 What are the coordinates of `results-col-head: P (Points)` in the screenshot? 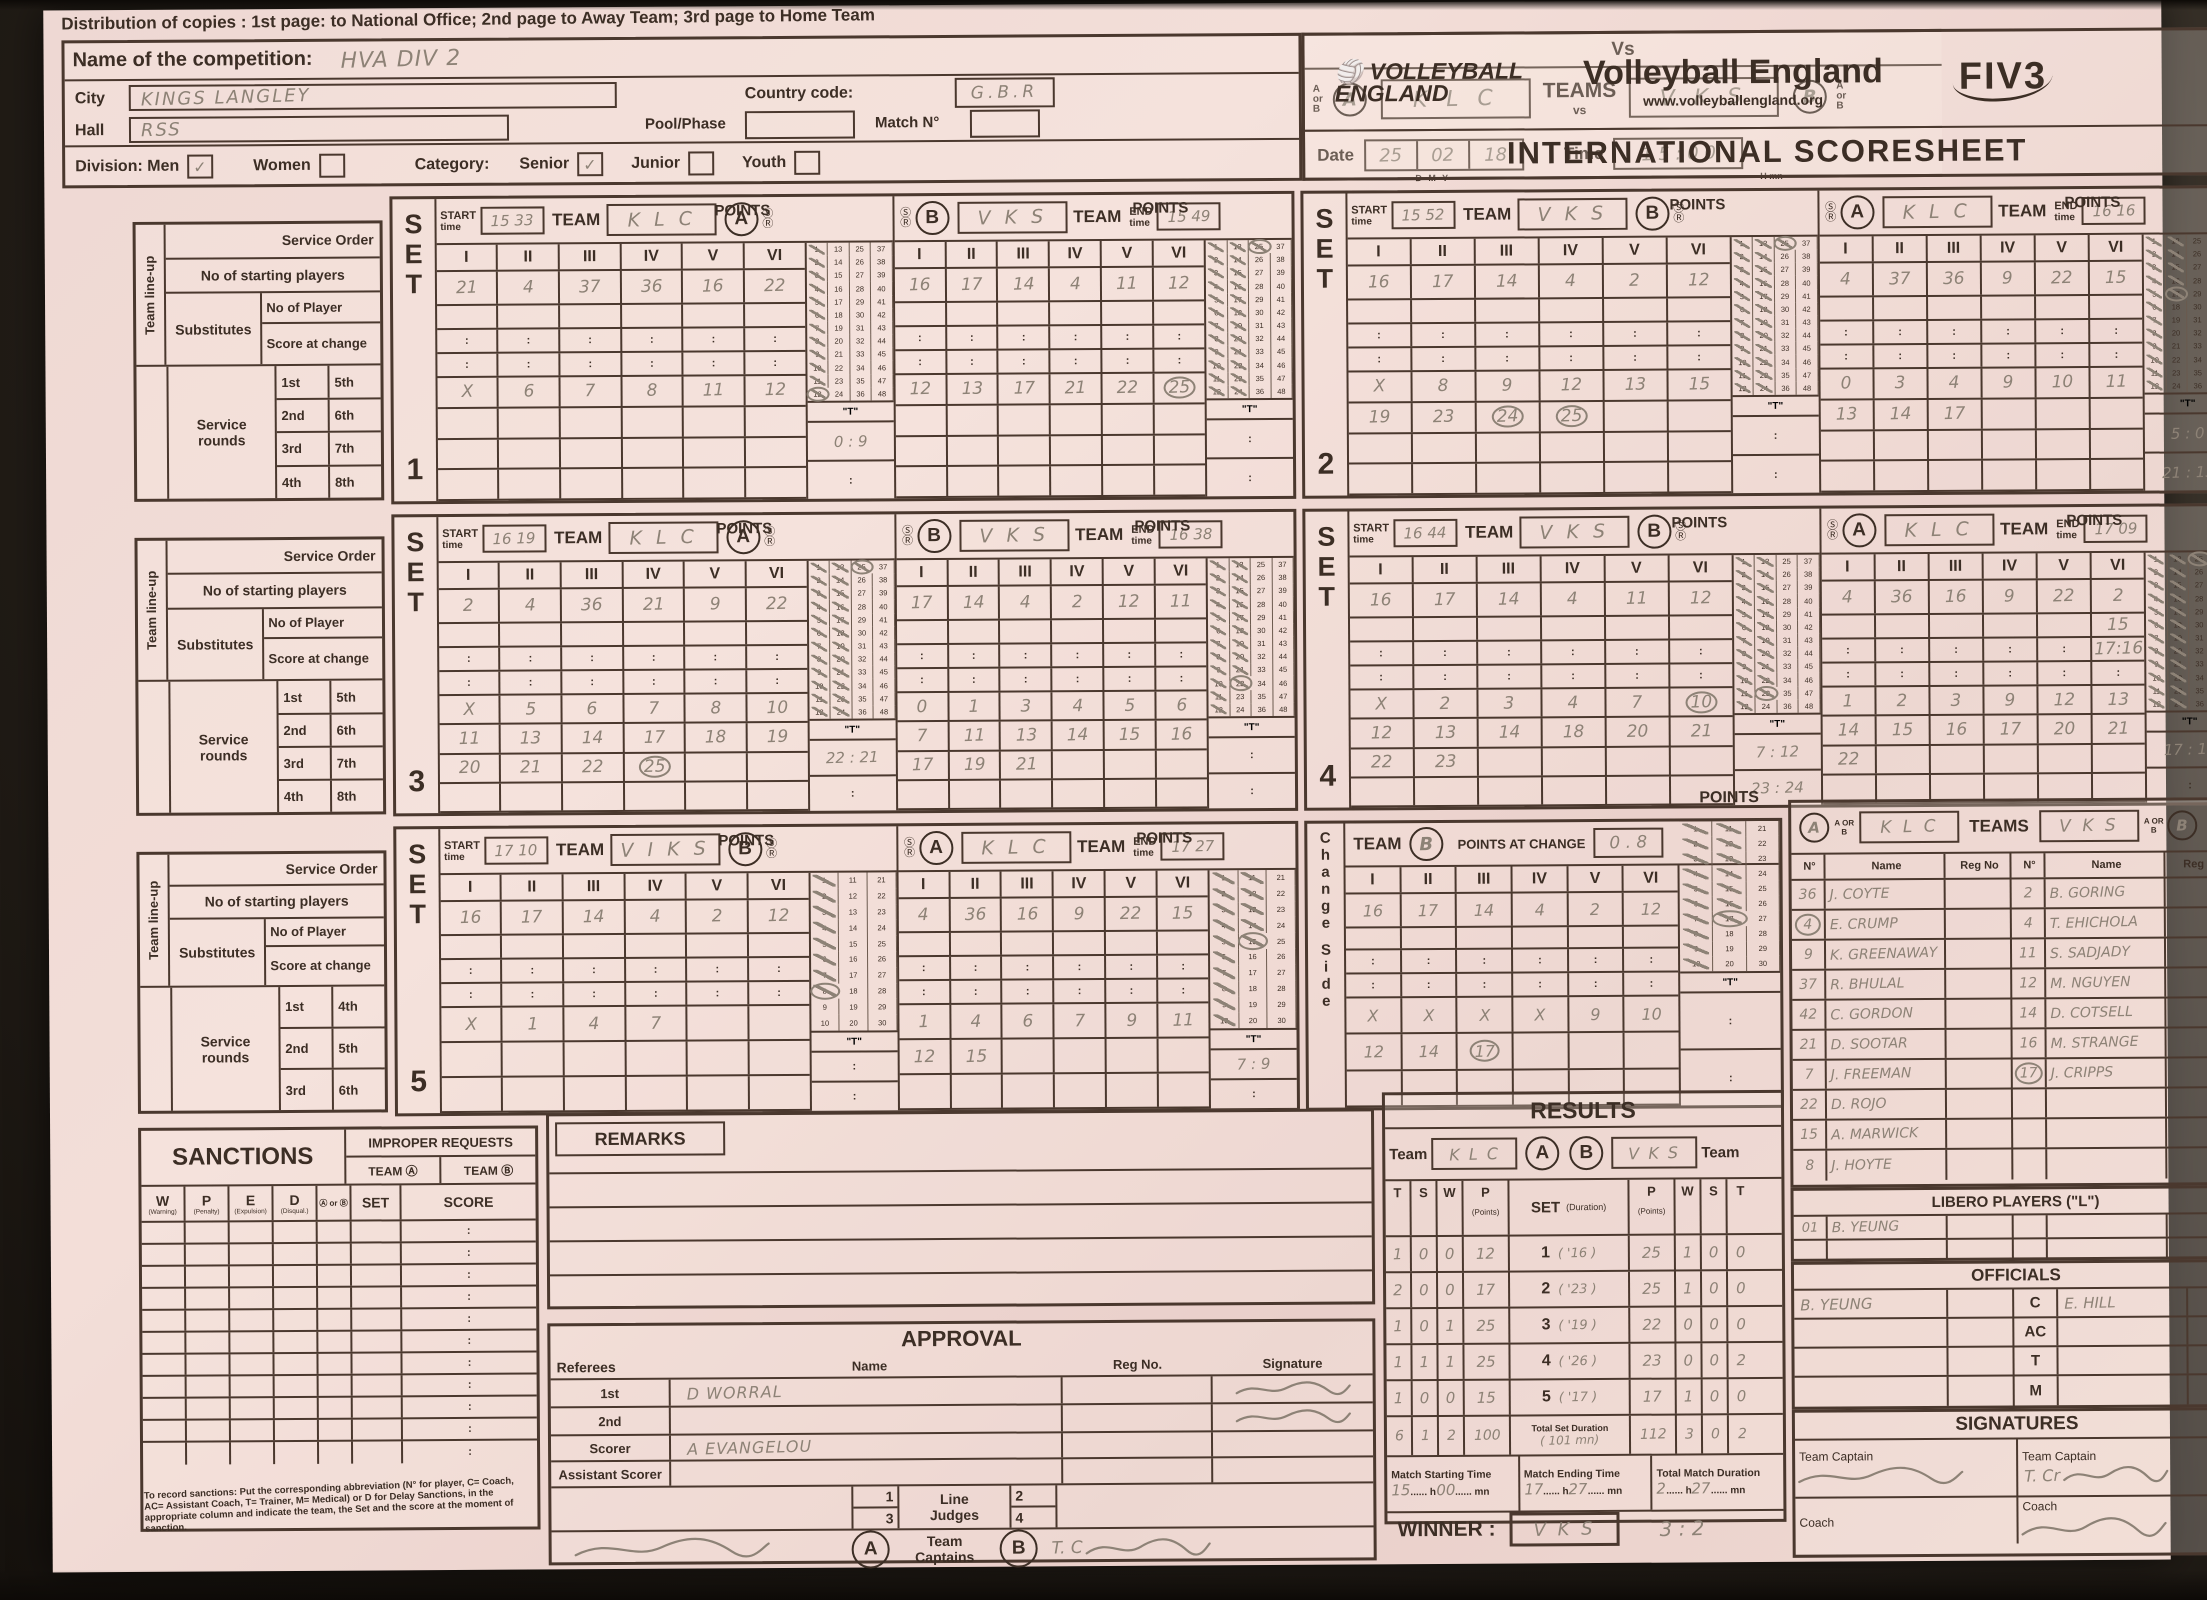 It's located at (1486, 1207).